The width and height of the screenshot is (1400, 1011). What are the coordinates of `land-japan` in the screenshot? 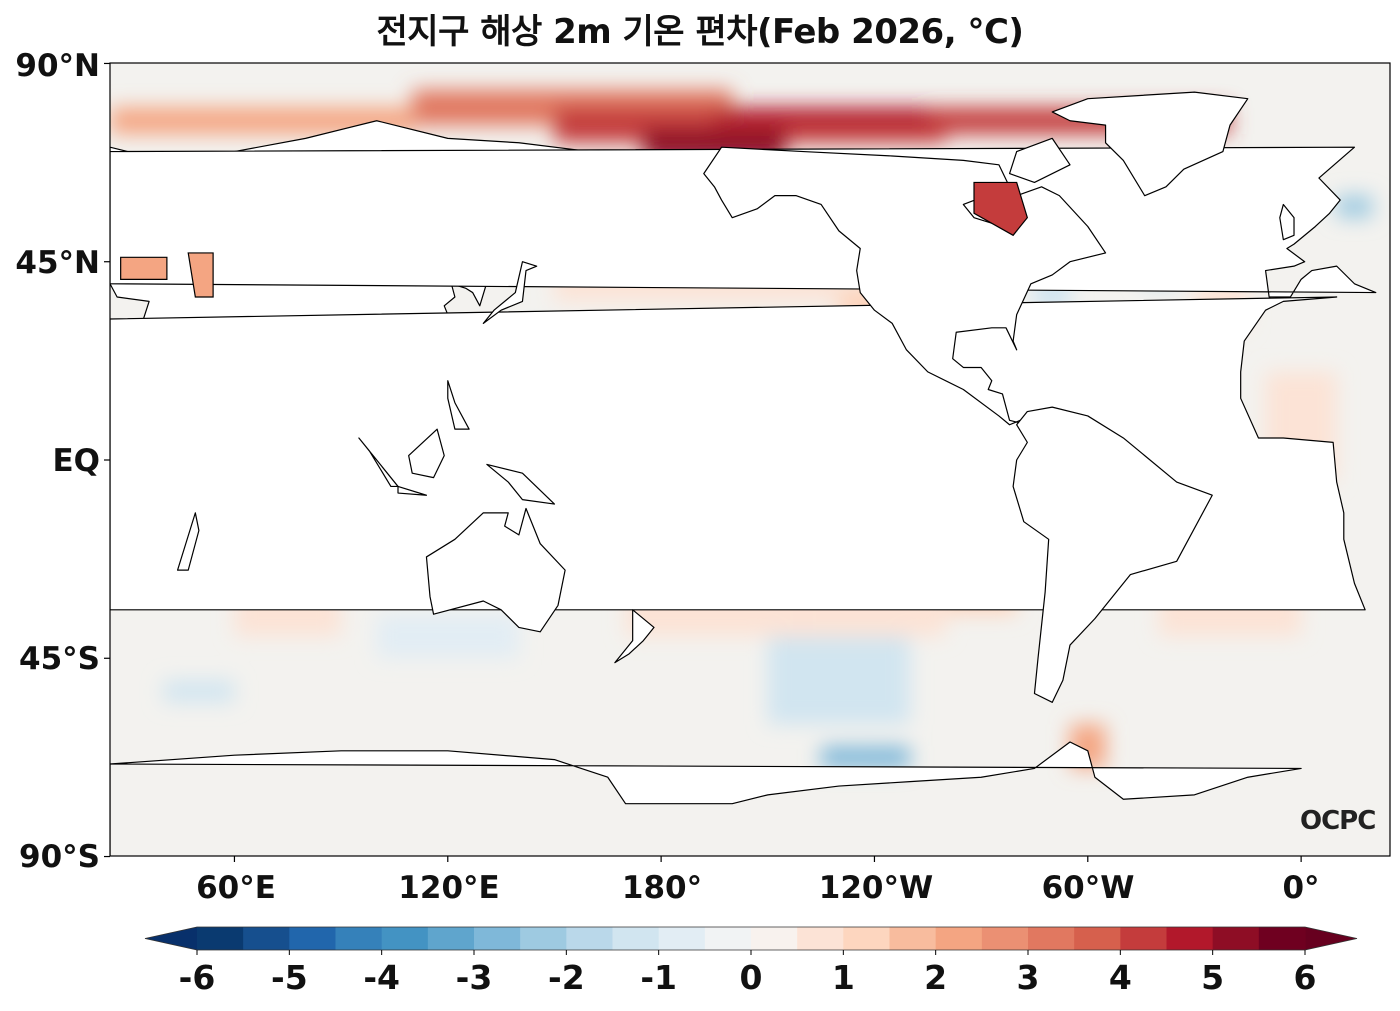 It's located at (510, 293).